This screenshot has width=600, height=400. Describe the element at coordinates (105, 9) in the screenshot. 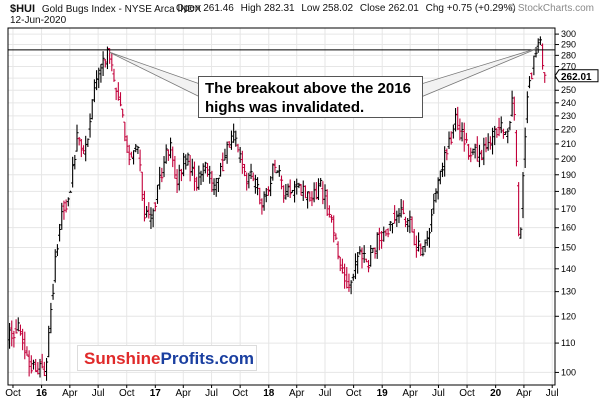

I see `chart-header: $HUI Gold Bugs Index - NYSE Arca INDX` at that location.